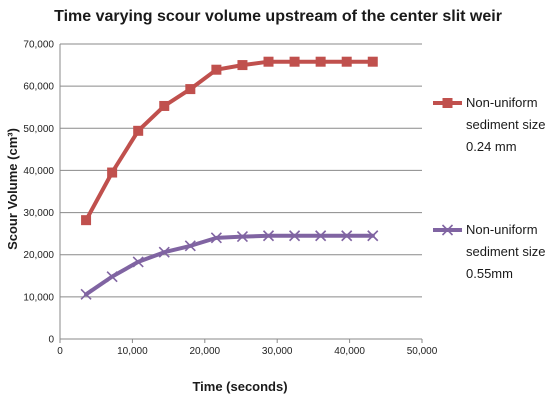 The width and height of the screenshot is (550, 405). What do you see at coordinates (51, 340) in the screenshot?
I see `y-tick-label: 0` at bounding box center [51, 340].